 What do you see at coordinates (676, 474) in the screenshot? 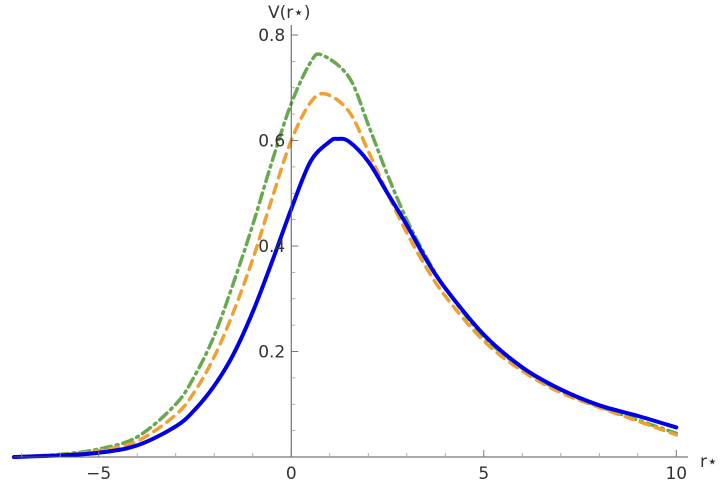
I see `x-tick-label: 10` at bounding box center [676, 474].